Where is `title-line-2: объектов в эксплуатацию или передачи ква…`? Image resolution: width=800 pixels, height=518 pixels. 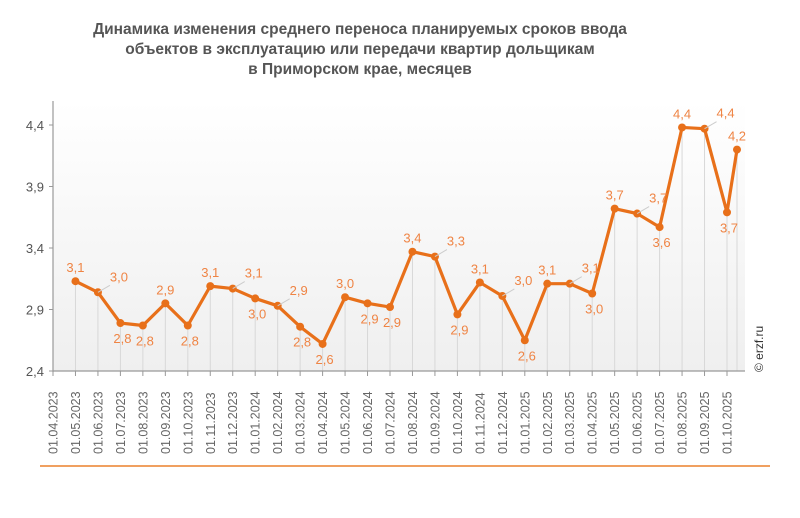
title-line-2: объектов в эксплуатацию или передачи ква… is located at coordinates (360, 49).